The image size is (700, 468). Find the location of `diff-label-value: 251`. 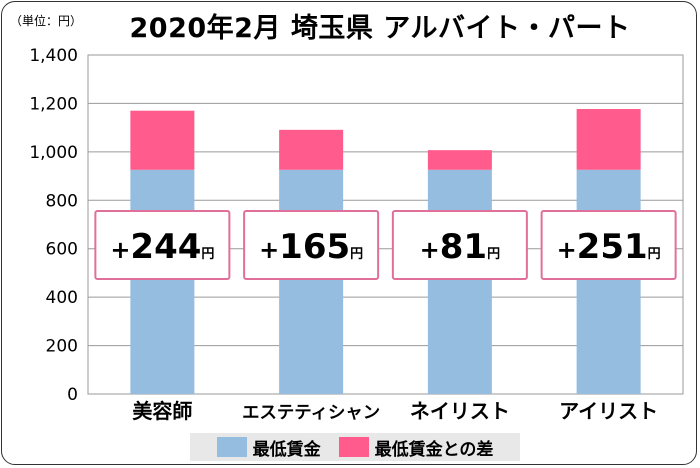

diff-label-value: 251 is located at coordinates (612, 247).